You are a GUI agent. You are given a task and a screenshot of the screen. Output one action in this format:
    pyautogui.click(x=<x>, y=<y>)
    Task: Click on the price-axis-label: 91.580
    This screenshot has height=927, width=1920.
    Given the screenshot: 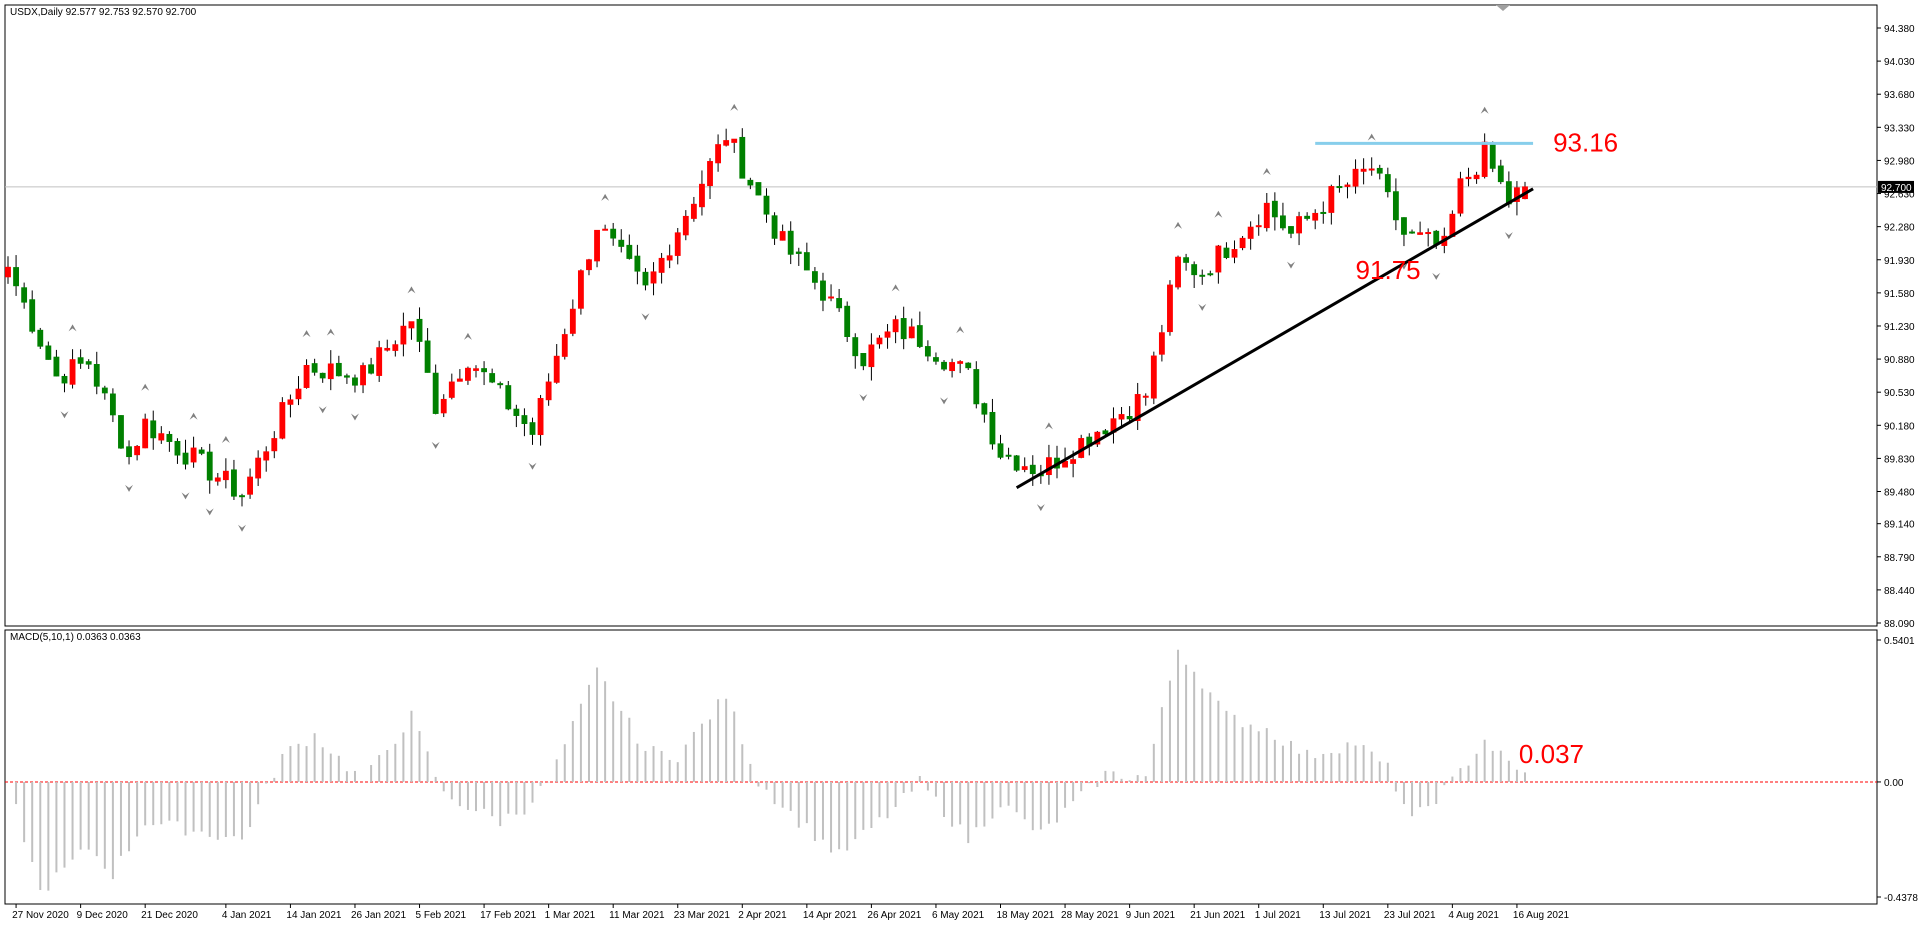 What is the action you would take?
    pyautogui.click(x=1899, y=294)
    